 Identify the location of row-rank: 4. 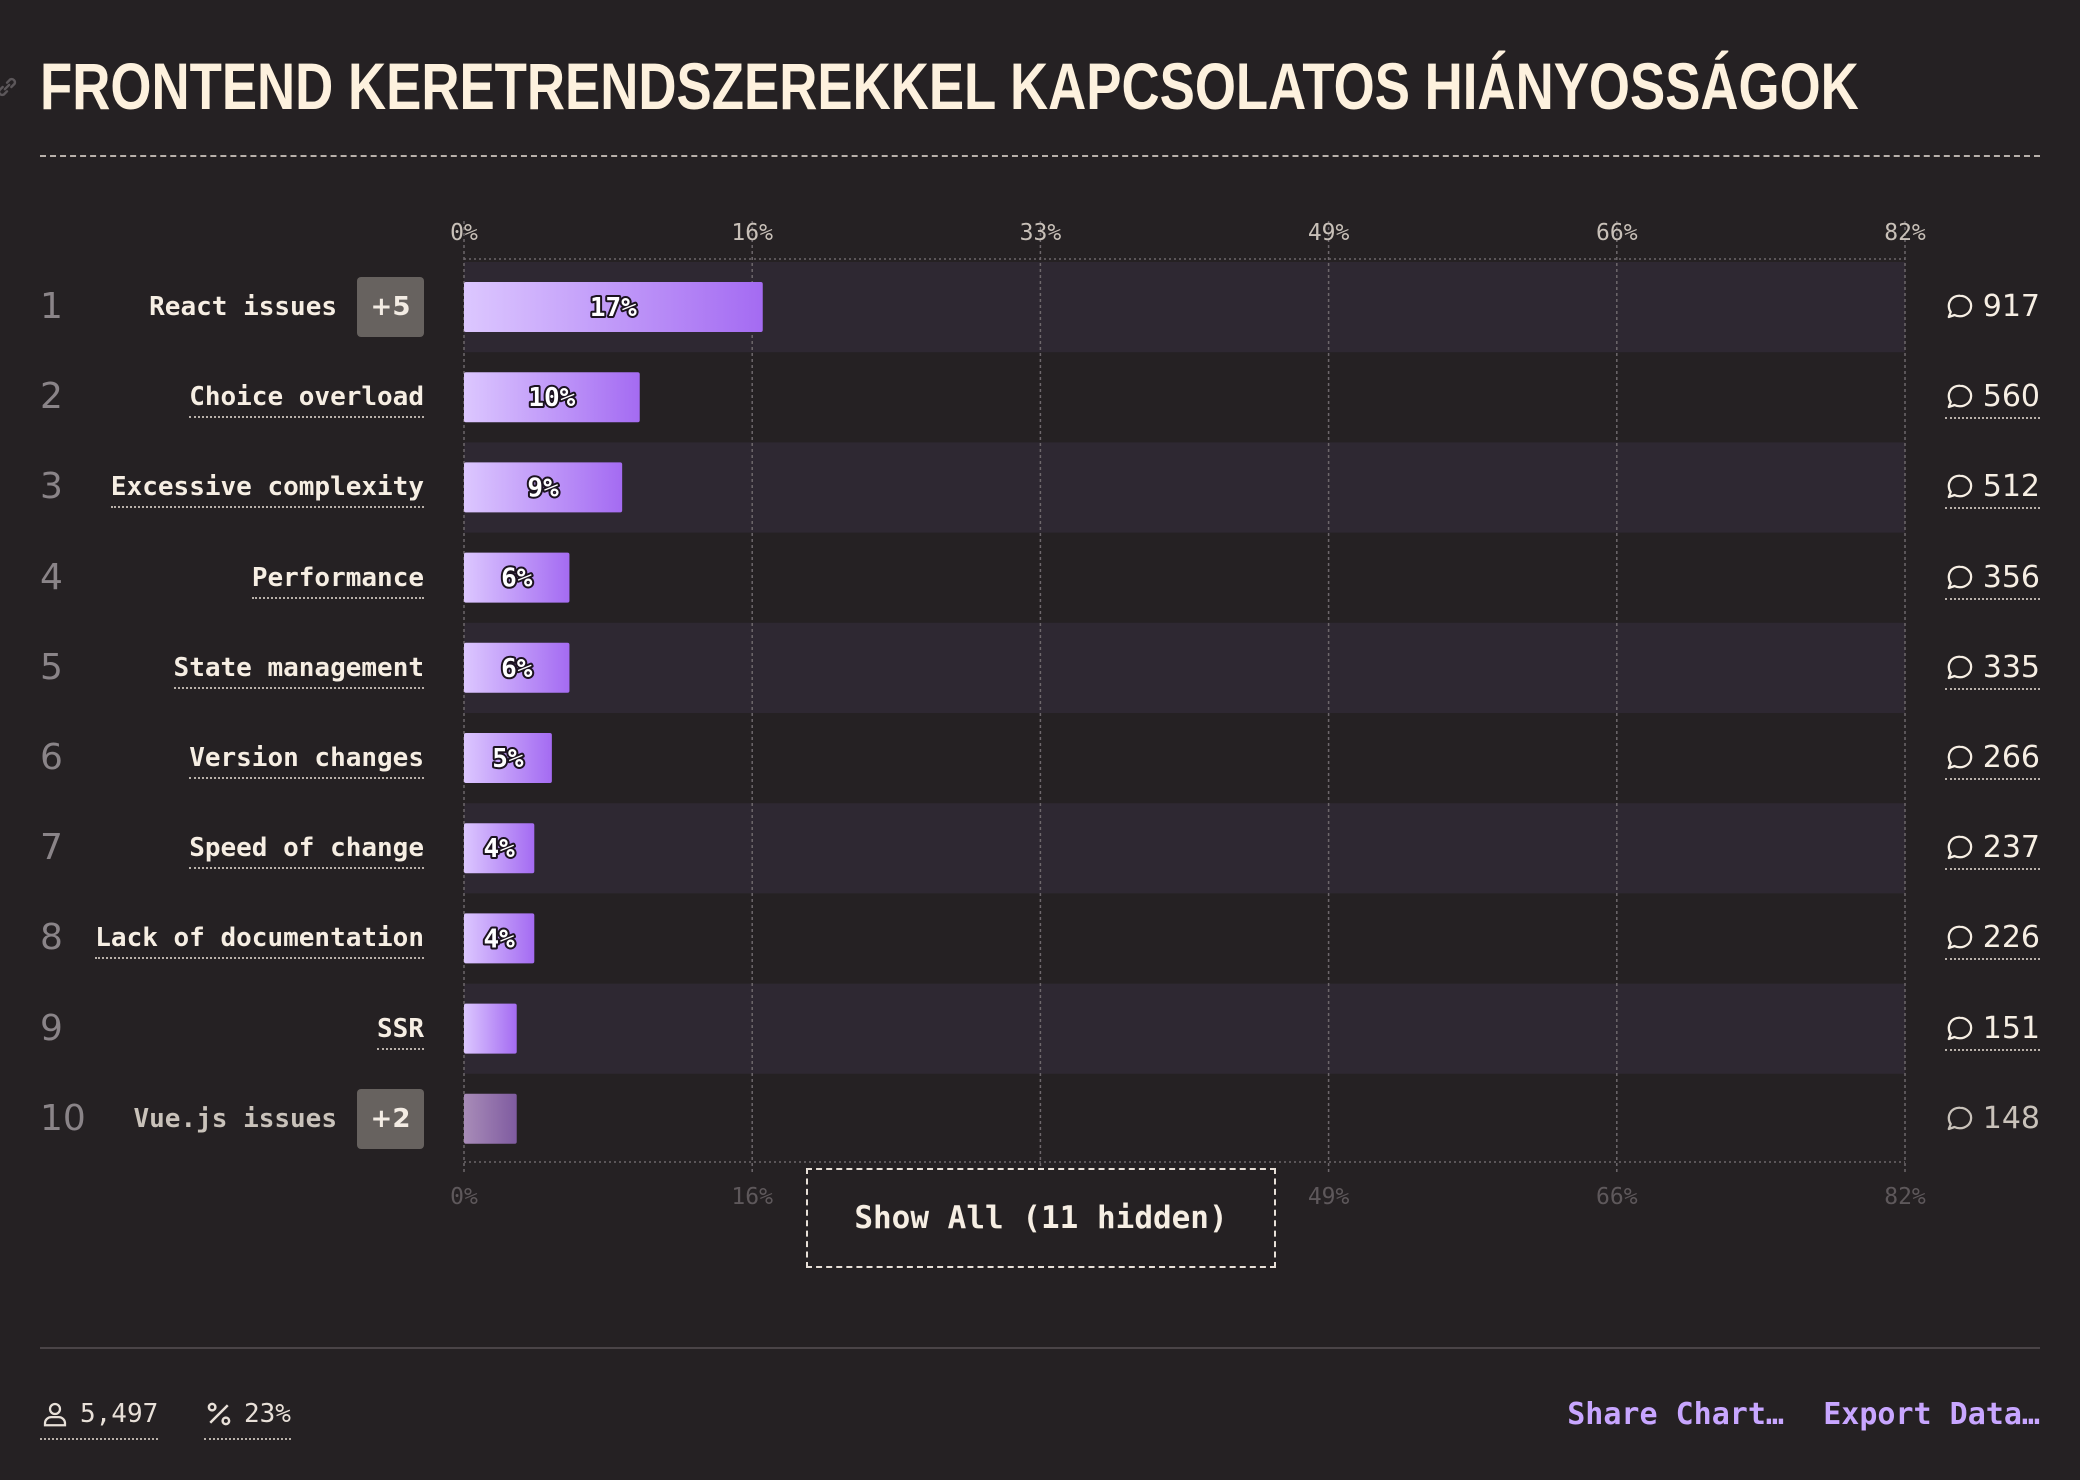
(51, 577).